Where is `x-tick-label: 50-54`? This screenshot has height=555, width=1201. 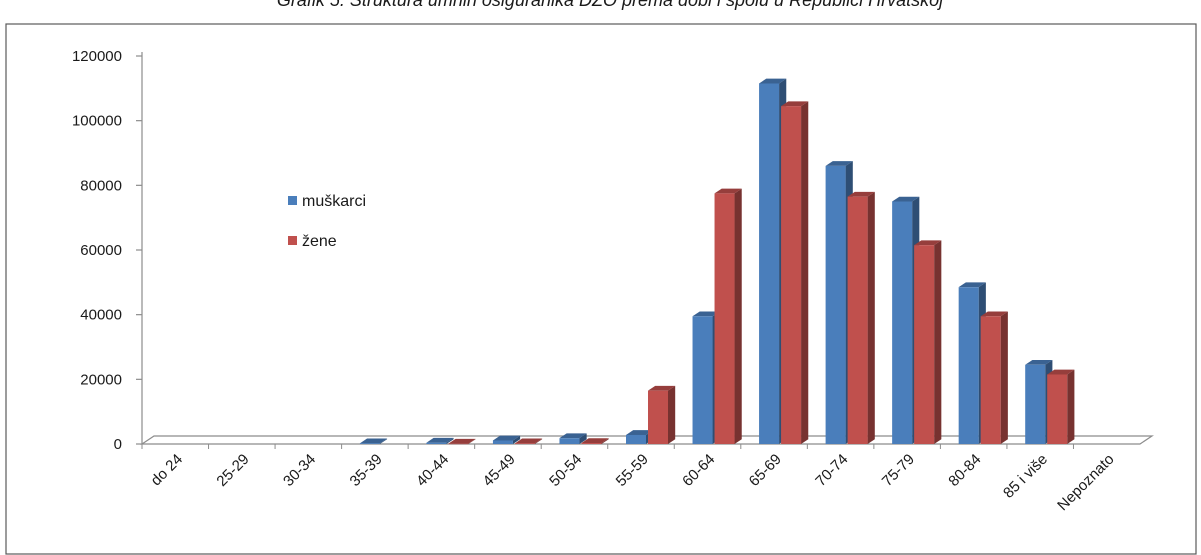
x-tick-label: 50-54 is located at coordinates (565, 470).